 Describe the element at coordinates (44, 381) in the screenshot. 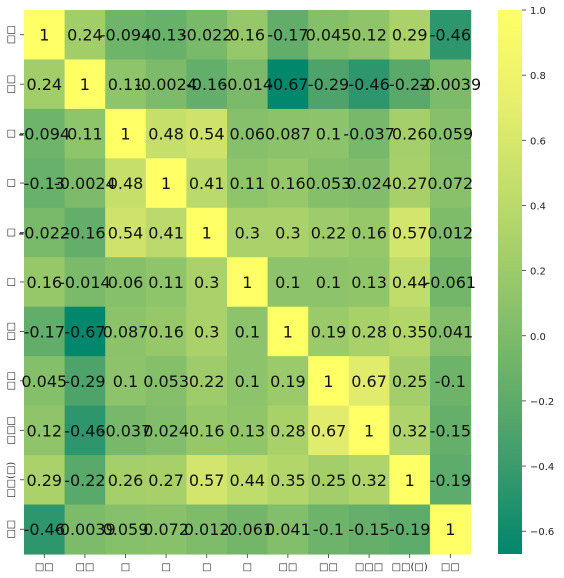

I see `cell-annotation: 0.045` at that location.